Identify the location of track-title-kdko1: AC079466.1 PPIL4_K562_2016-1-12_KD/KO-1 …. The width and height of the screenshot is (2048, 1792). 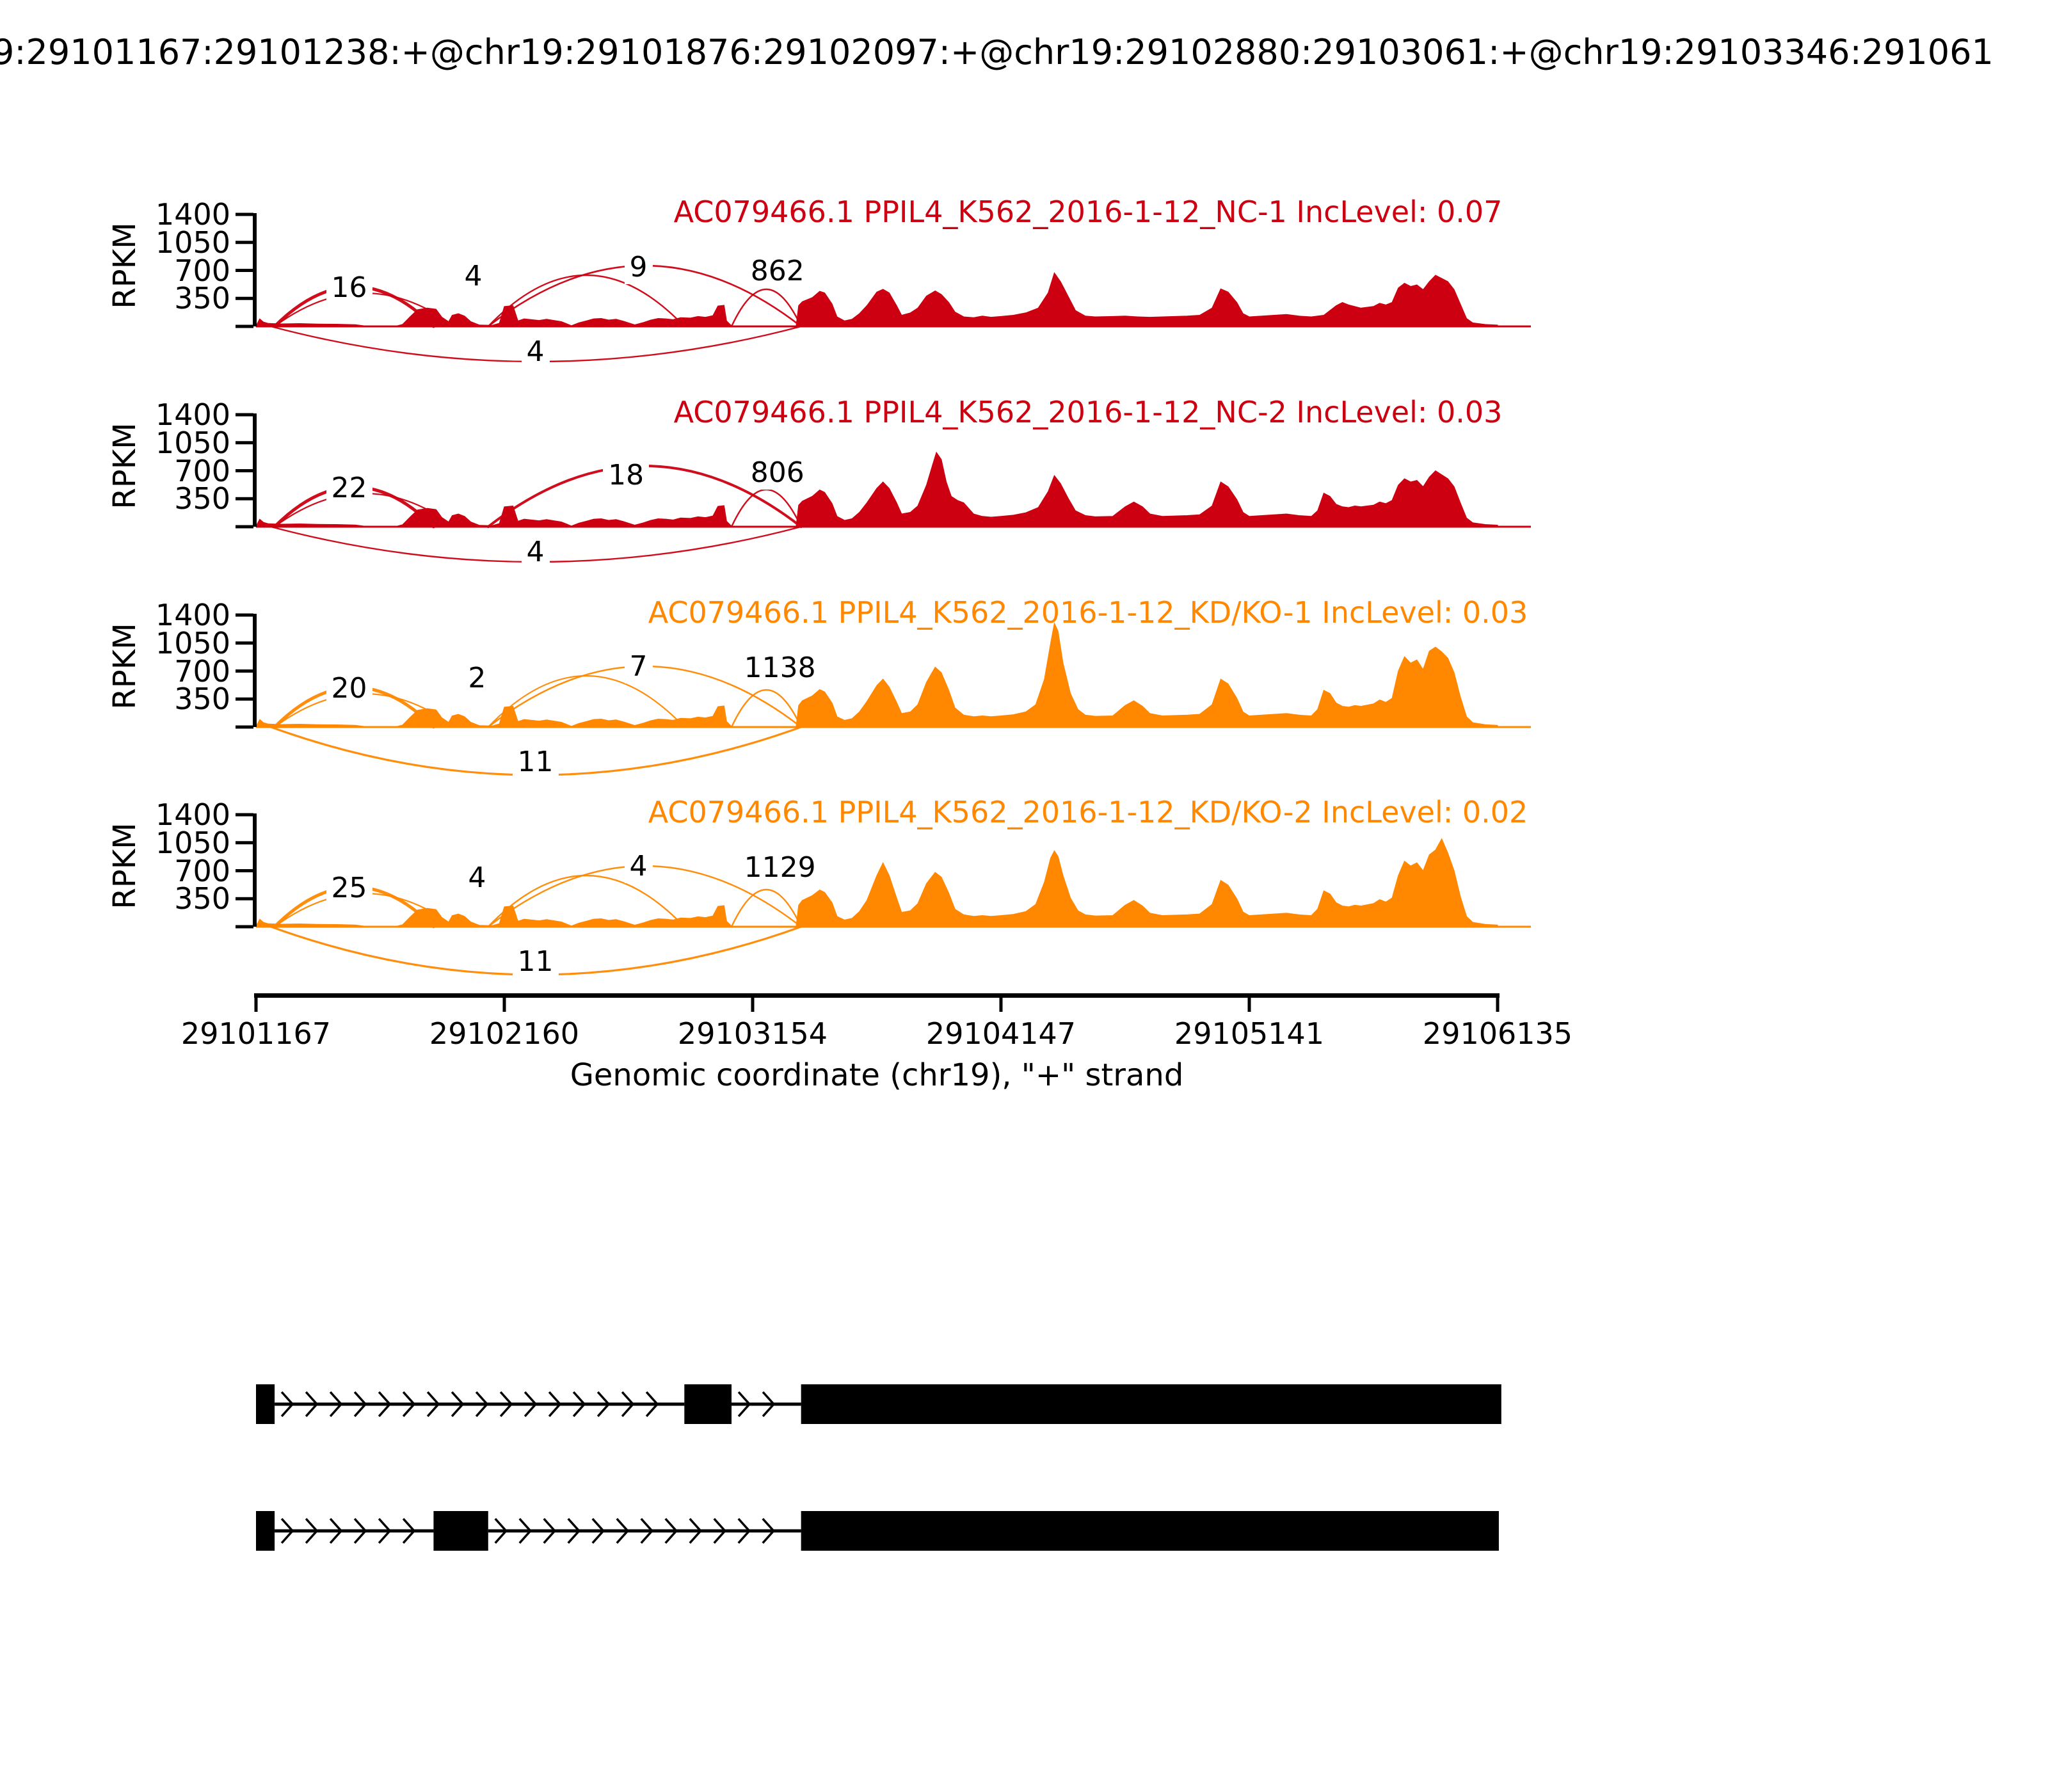
(1088, 612).